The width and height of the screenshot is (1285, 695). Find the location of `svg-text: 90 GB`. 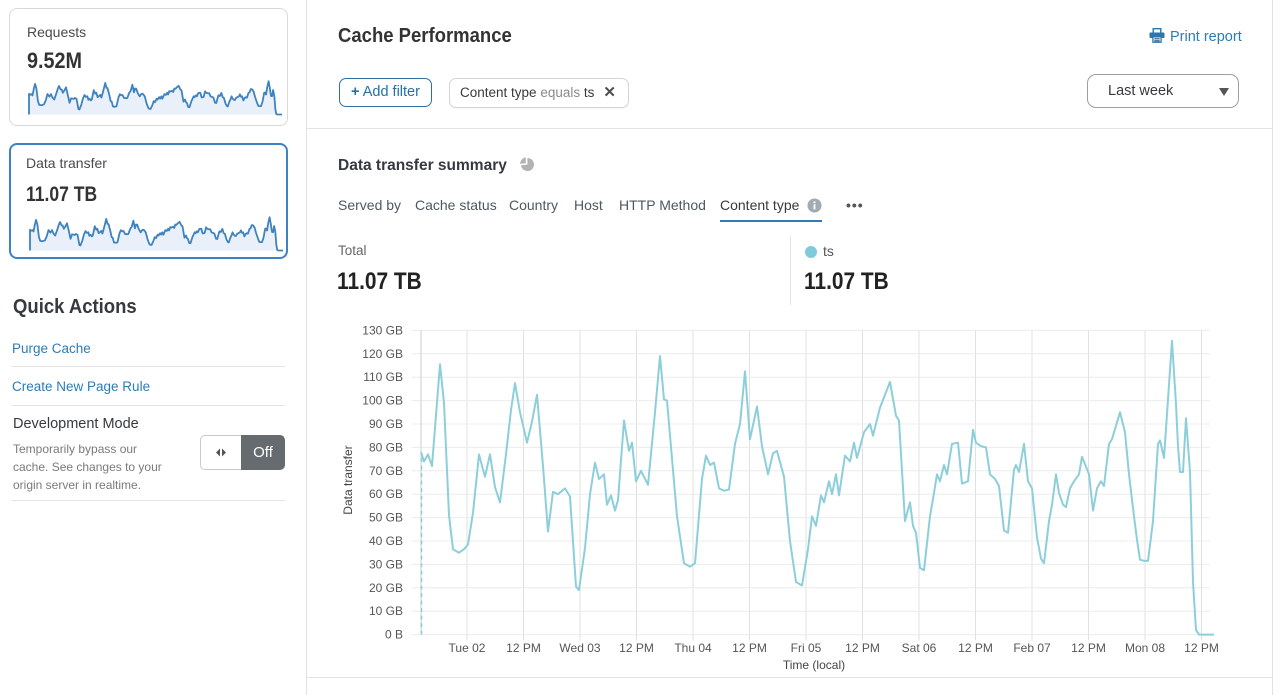

svg-text: 90 GB is located at coordinates (386, 424).